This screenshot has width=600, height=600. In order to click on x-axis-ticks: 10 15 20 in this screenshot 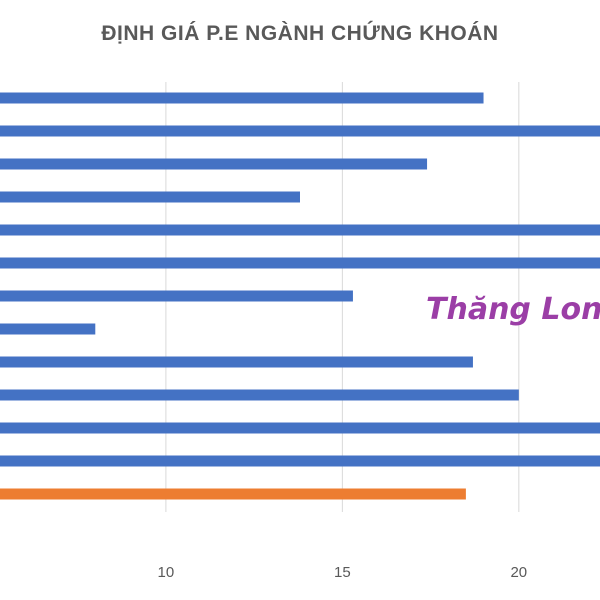, I will do `click(343, 572)`.